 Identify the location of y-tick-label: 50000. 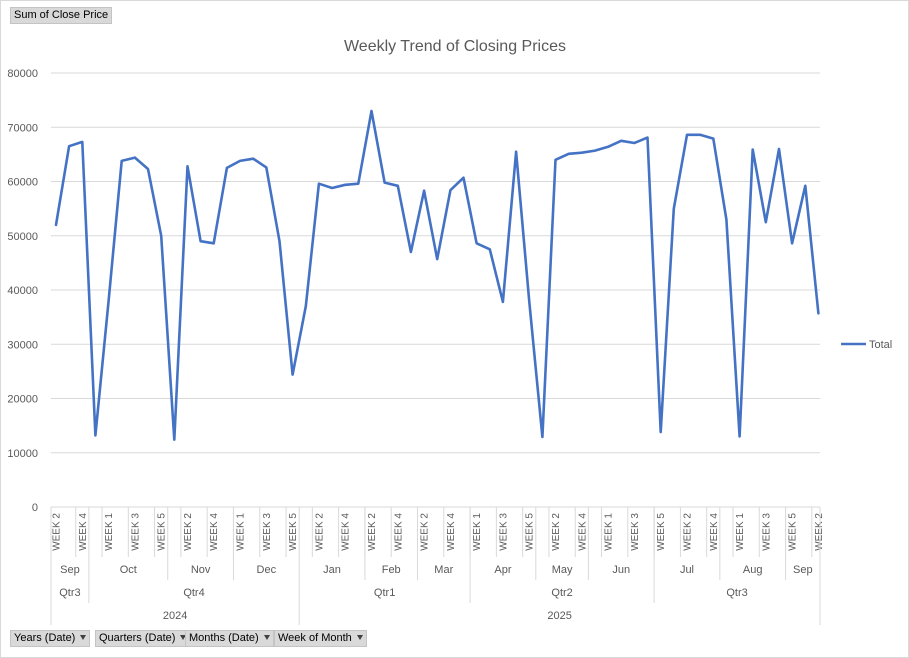
(22, 237).